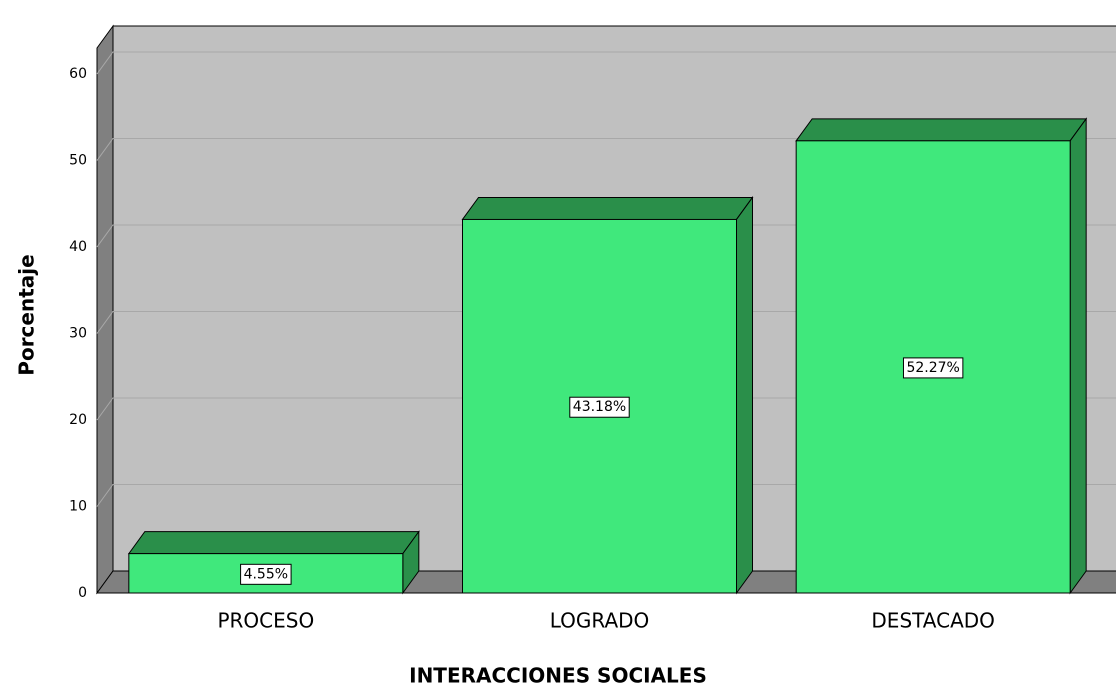 The width and height of the screenshot is (1116, 691). I want to click on y-tick-label: 60, so click(78, 74).